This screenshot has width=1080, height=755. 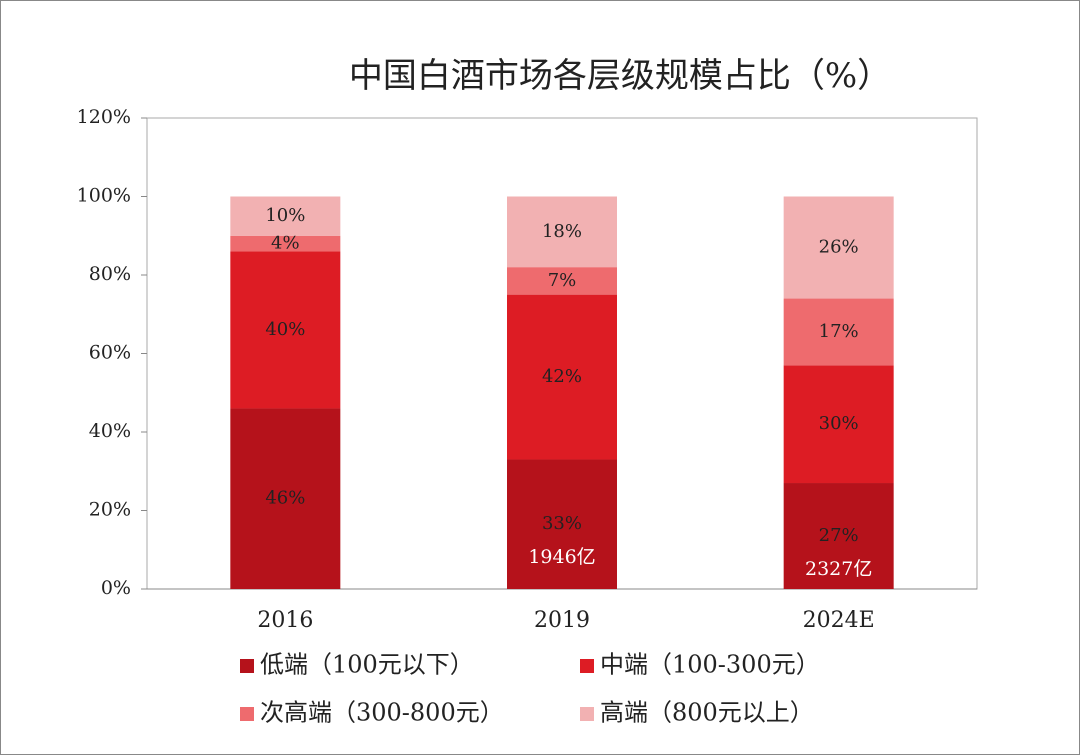 I want to click on y-tick-label: 120%, so click(x=104, y=117).